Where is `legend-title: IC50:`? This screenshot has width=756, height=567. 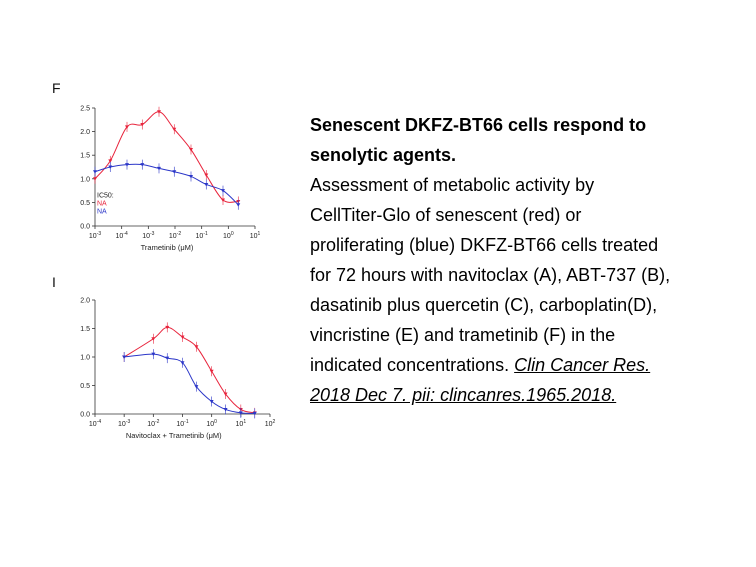 legend-title: IC50: is located at coordinates (105, 196).